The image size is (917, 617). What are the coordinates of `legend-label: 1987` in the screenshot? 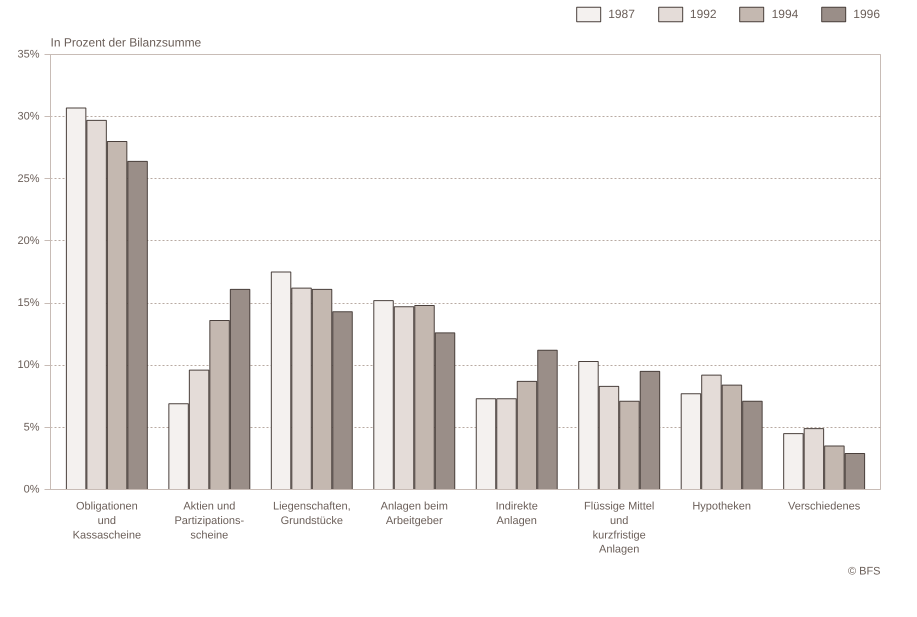 It's located at (621, 14).